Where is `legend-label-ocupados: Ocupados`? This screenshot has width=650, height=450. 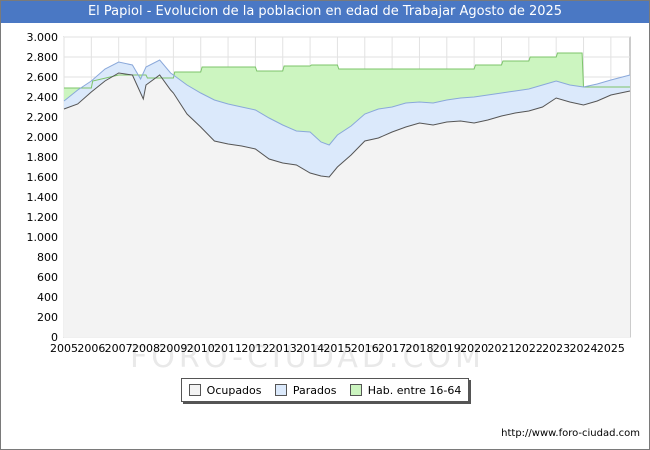
legend-label-ocupados: Ocupados is located at coordinates (234, 390).